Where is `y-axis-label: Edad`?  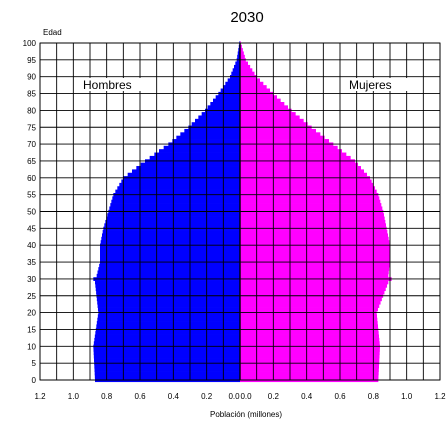
y-axis-label: Edad is located at coordinates (52, 32).